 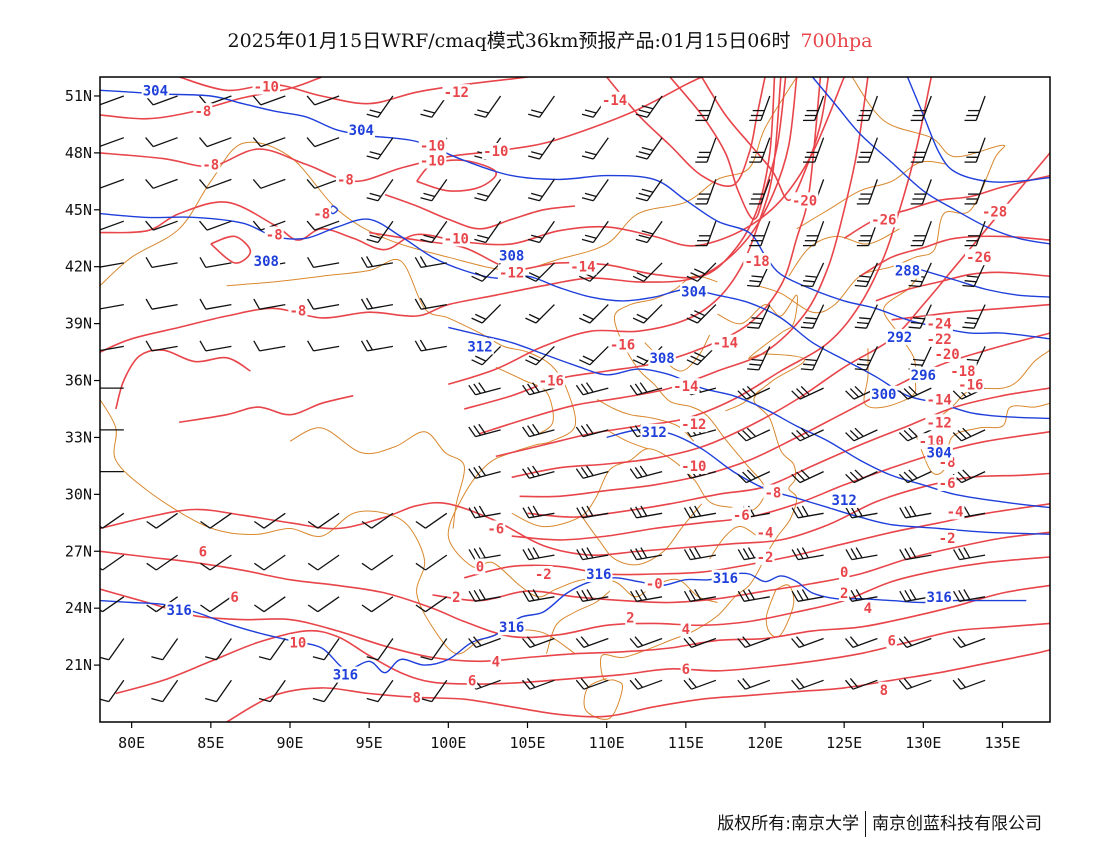 What do you see at coordinates (939, 340) in the screenshot?
I see `temperature-label: -22` at bounding box center [939, 340].